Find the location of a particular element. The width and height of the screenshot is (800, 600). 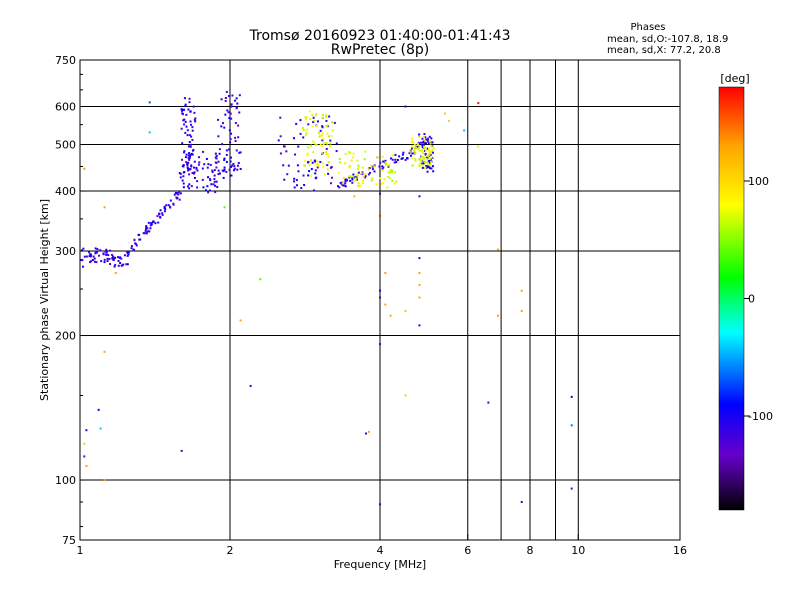

x-tick-label: 2 is located at coordinates (230, 550).